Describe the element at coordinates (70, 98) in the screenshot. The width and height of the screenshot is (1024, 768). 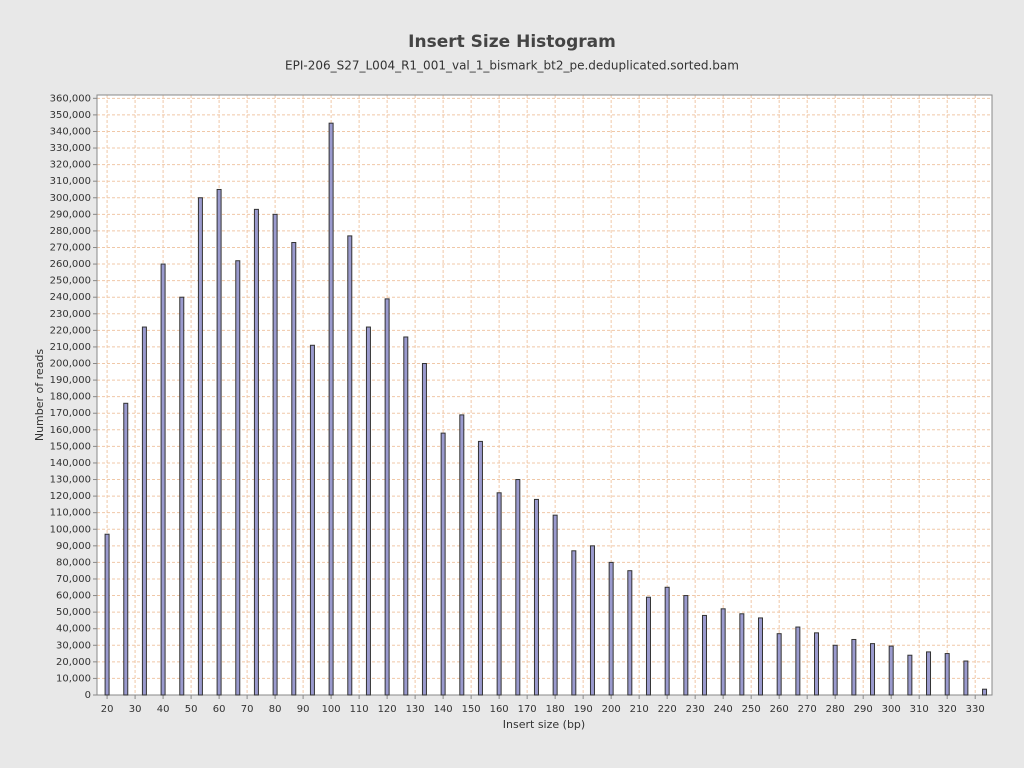
I see `y-tick-label: 360,000` at that location.